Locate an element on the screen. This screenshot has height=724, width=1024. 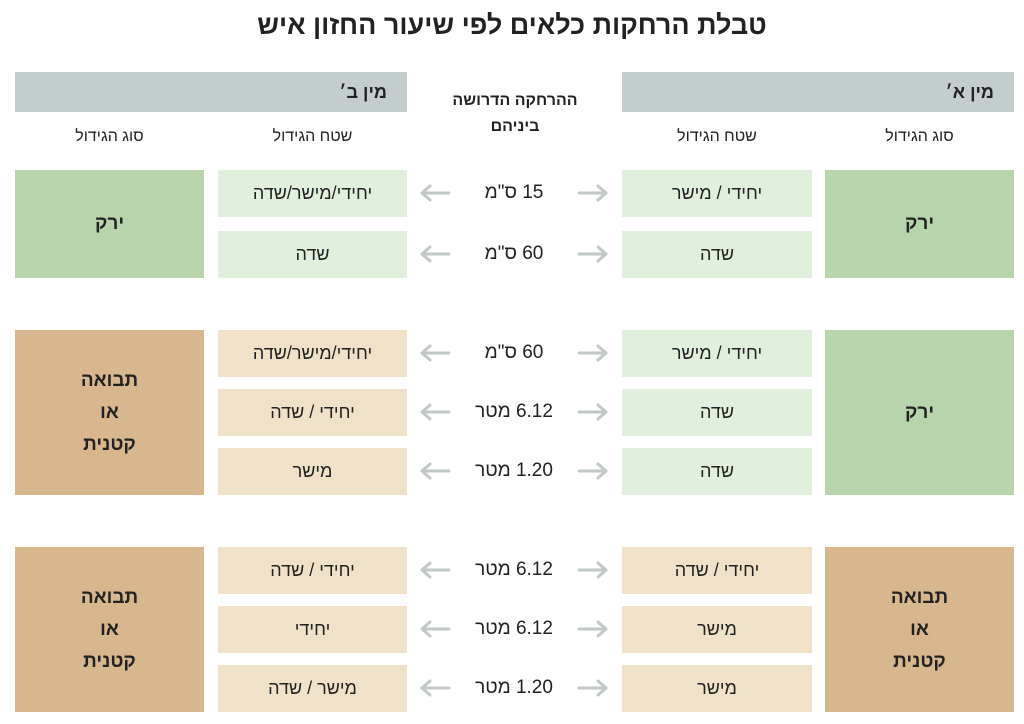
distance-header-line2: ביניהם is located at coordinates (515, 126).